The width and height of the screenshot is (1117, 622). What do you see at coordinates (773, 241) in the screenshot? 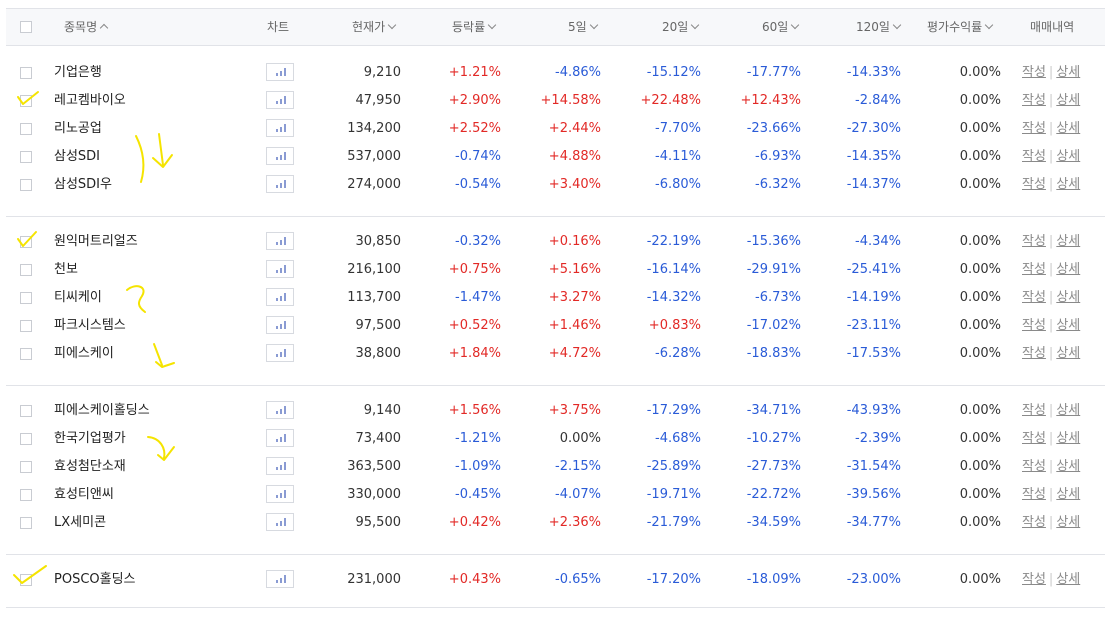
I see `d60-value: -15.36%` at bounding box center [773, 241].